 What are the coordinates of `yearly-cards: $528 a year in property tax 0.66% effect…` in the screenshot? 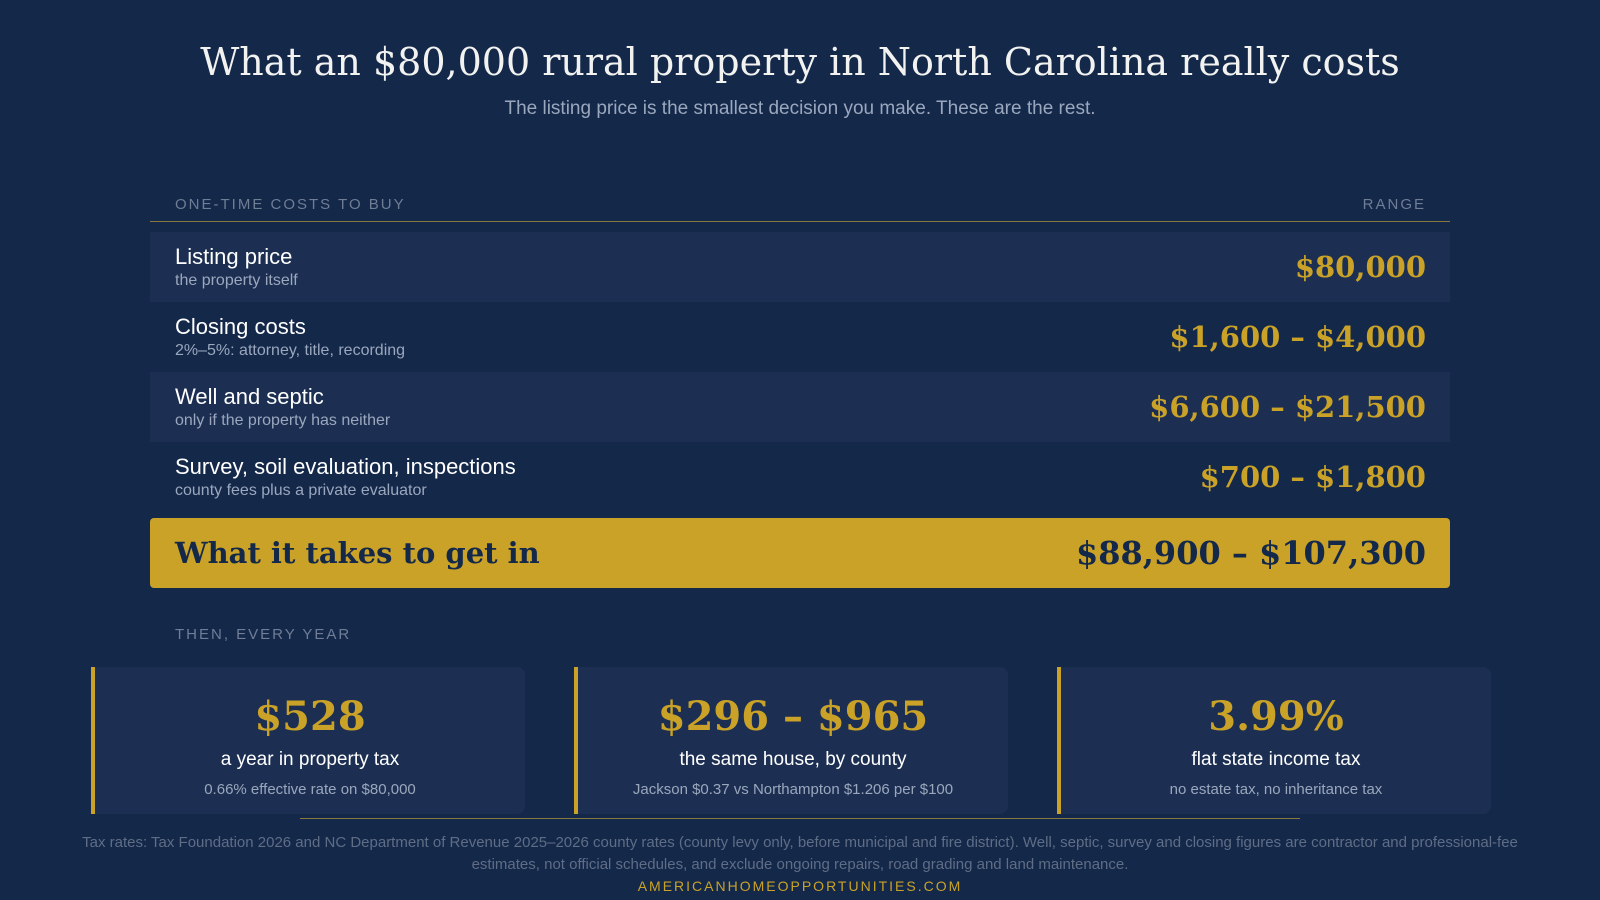 It's located at (791, 740).